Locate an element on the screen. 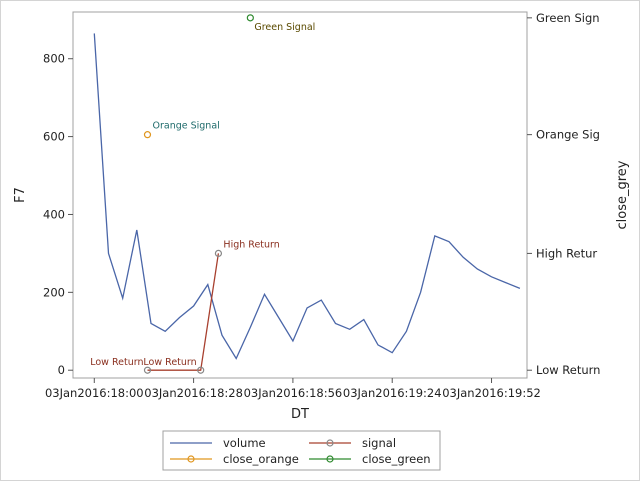 Image resolution: width=640 pixels, height=485 pixels. y-tick-label: 200 is located at coordinates (54, 292).